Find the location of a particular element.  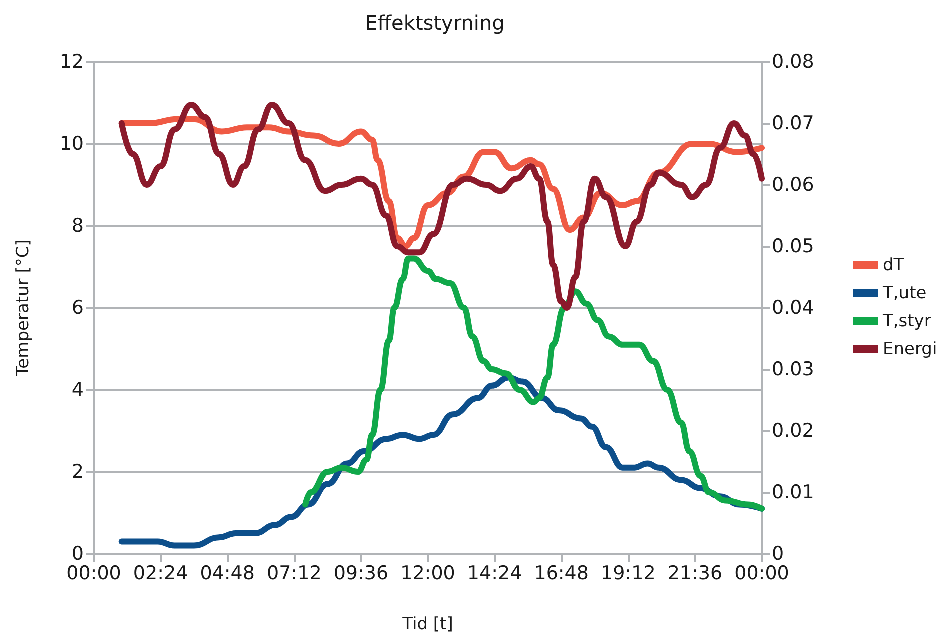

y-tick-label: 10 is located at coordinates (72, 144).